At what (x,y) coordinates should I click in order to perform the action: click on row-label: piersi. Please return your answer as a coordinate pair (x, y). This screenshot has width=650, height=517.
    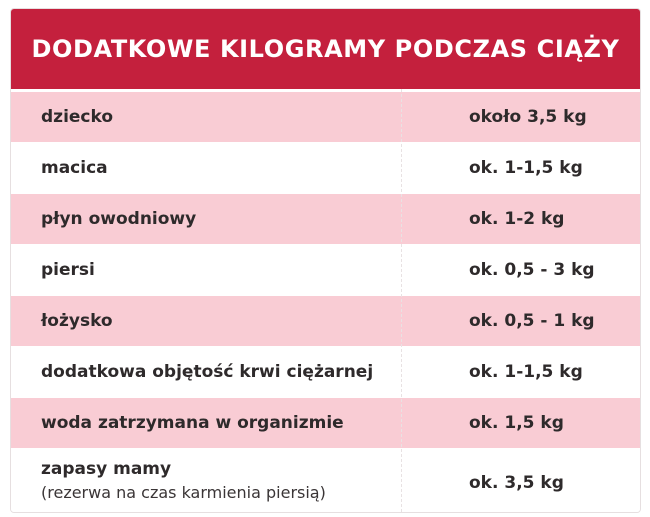
    Looking at the image, I should click on (68, 270).